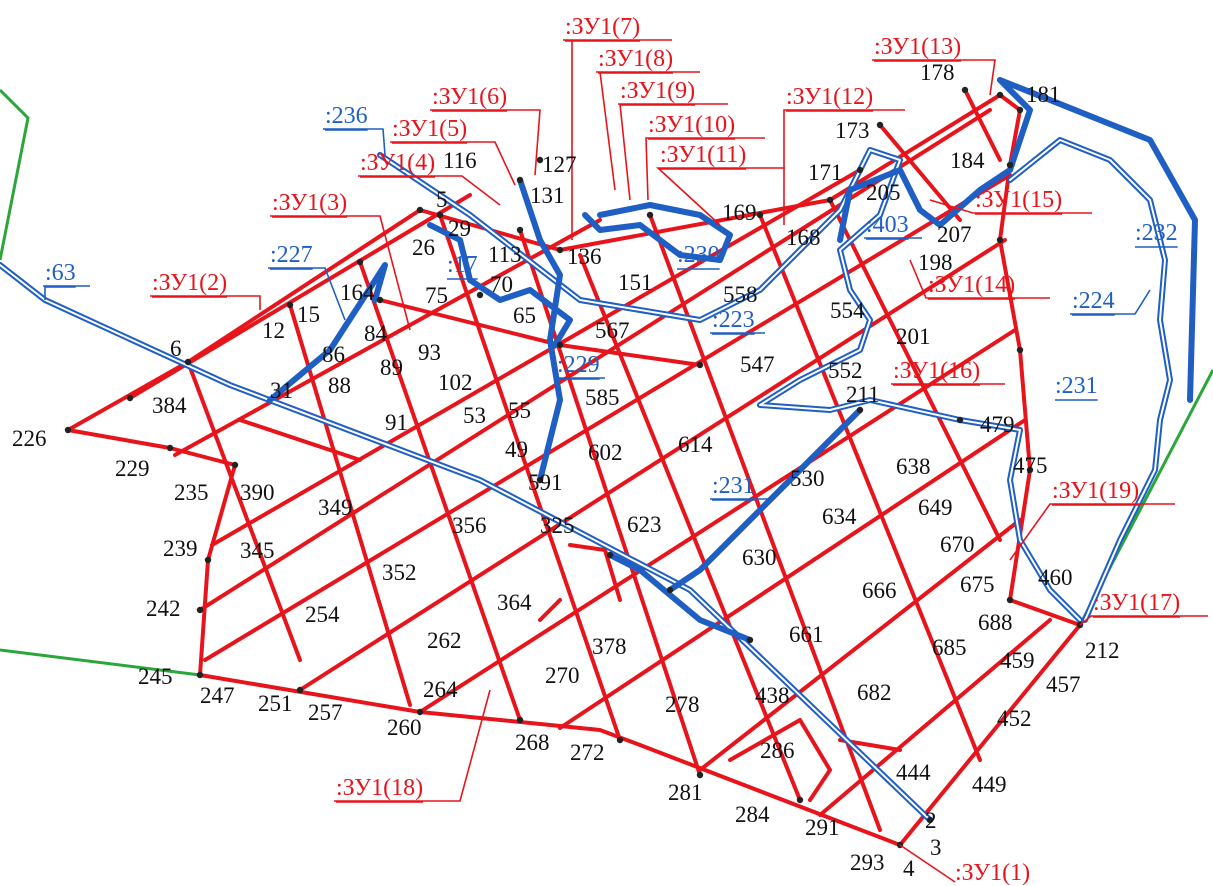 This screenshot has width=1213, height=886. I want to click on point-label: 173, so click(852, 130).